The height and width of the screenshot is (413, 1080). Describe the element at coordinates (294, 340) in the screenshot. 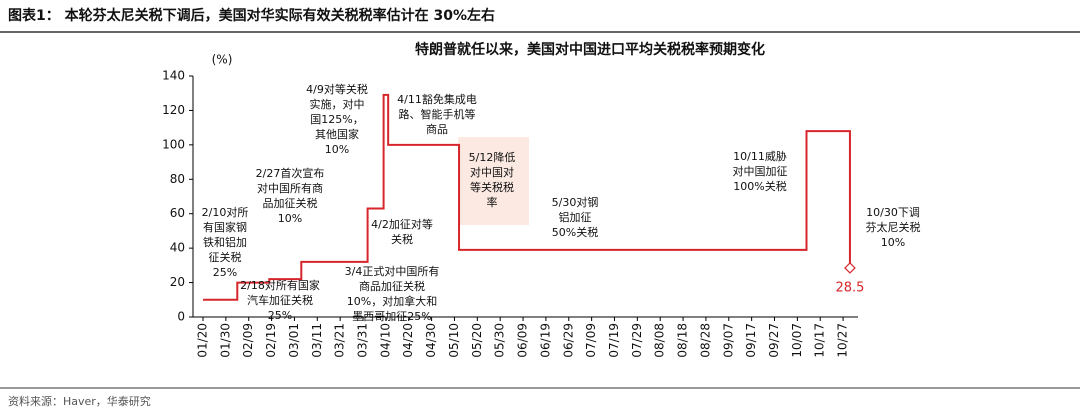

I see `x-tick-label: 03/01` at that location.